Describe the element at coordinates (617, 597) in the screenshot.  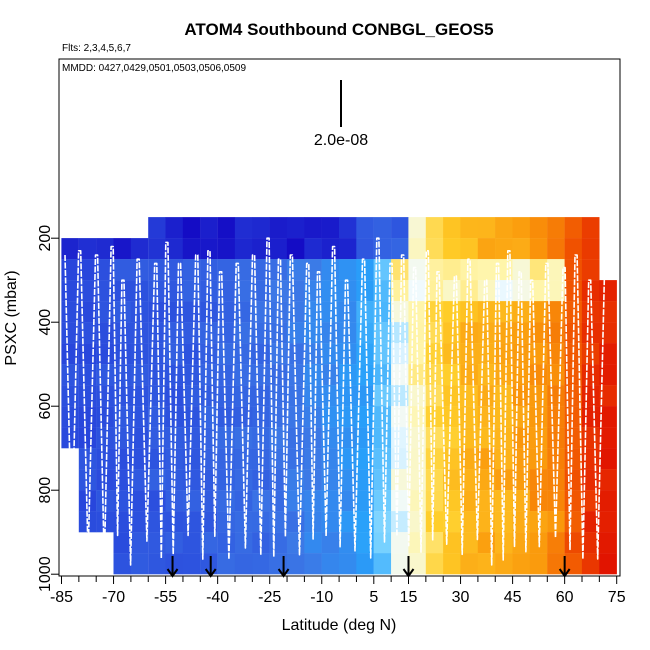
I see `x-tick-label: 75` at that location.